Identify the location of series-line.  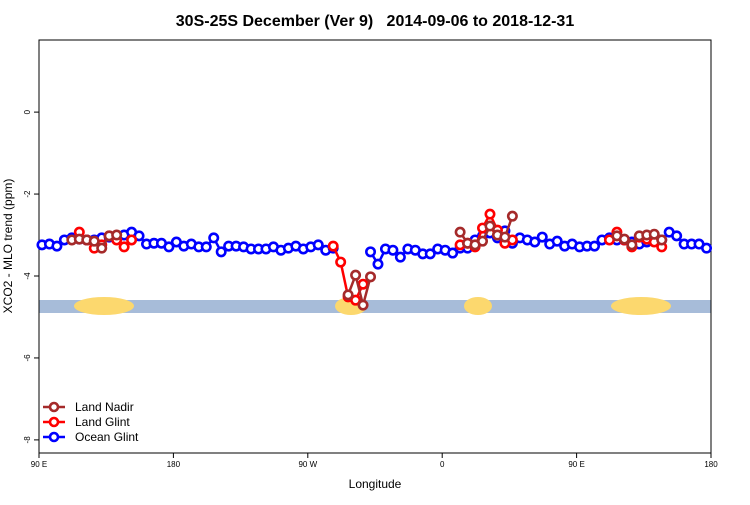
(359, 288).